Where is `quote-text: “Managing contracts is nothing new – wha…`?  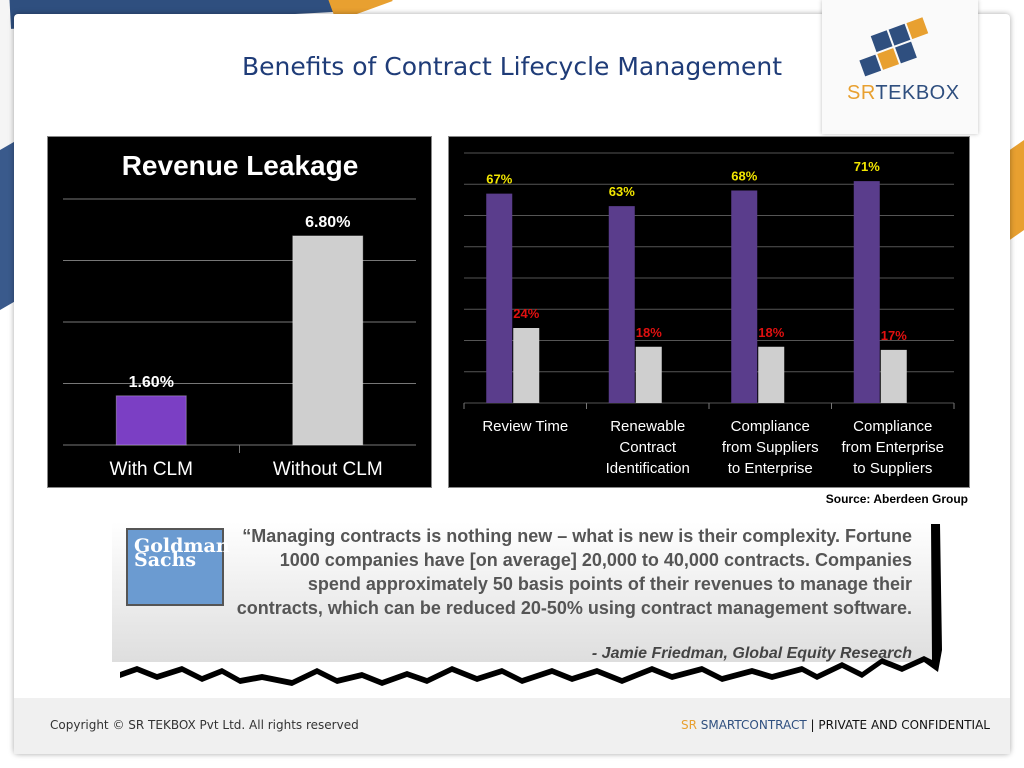 quote-text: “Managing contracts is nothing new – wha… is located at coordinates (574, 572).